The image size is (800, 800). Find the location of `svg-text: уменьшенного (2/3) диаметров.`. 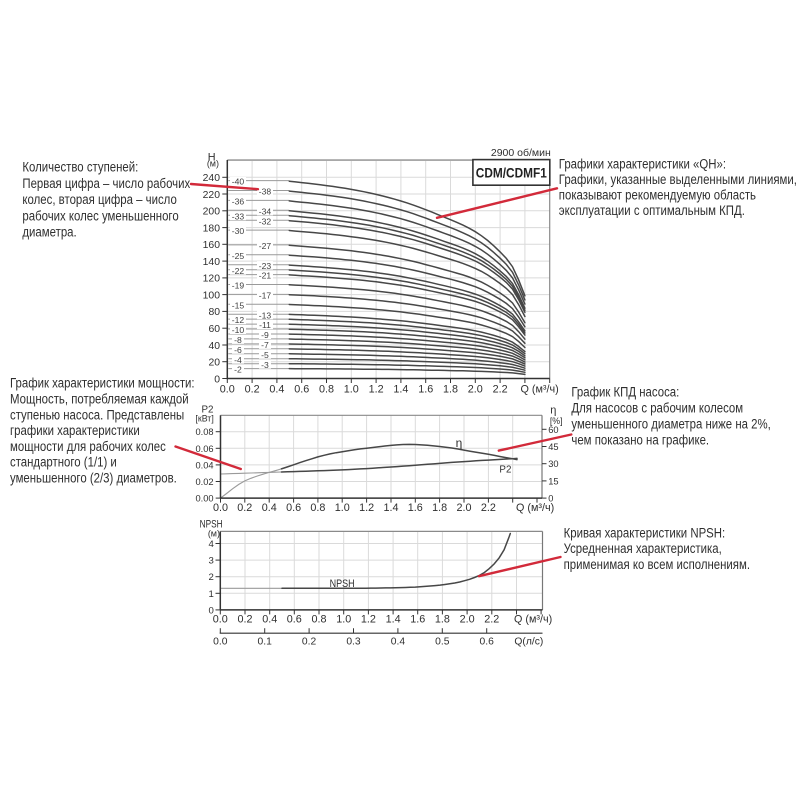

svg-text: уменьшенного (2/3) диаметров. is located at coordinates (93, 478).